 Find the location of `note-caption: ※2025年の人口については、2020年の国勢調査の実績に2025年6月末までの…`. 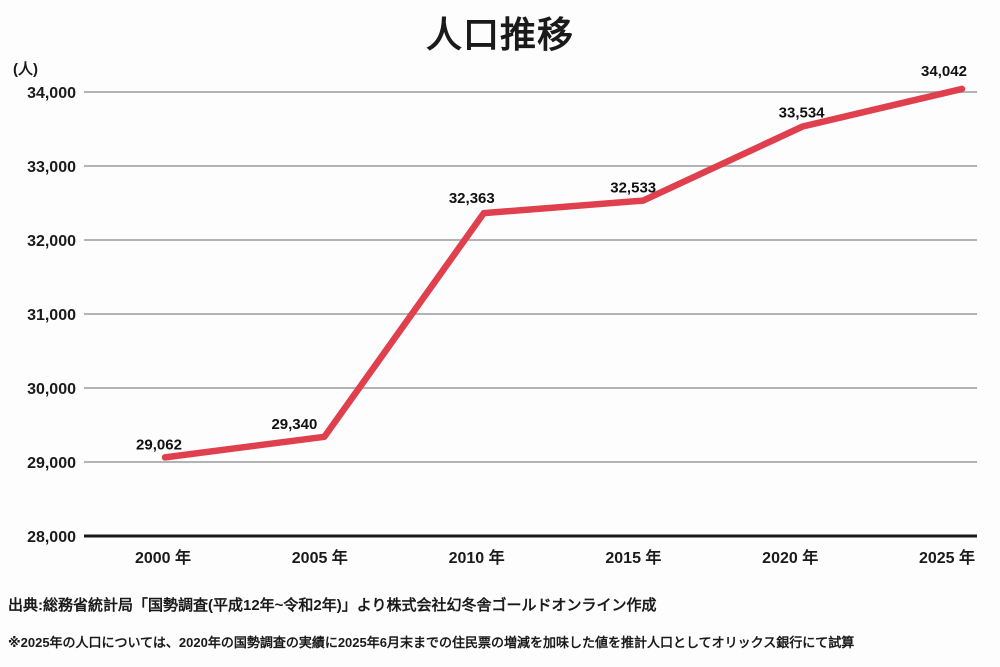

note-caption: ※2025年の人口については、2020年の国勢調査の実績に2025年6月末までの… is located at coordinates (431, 642).